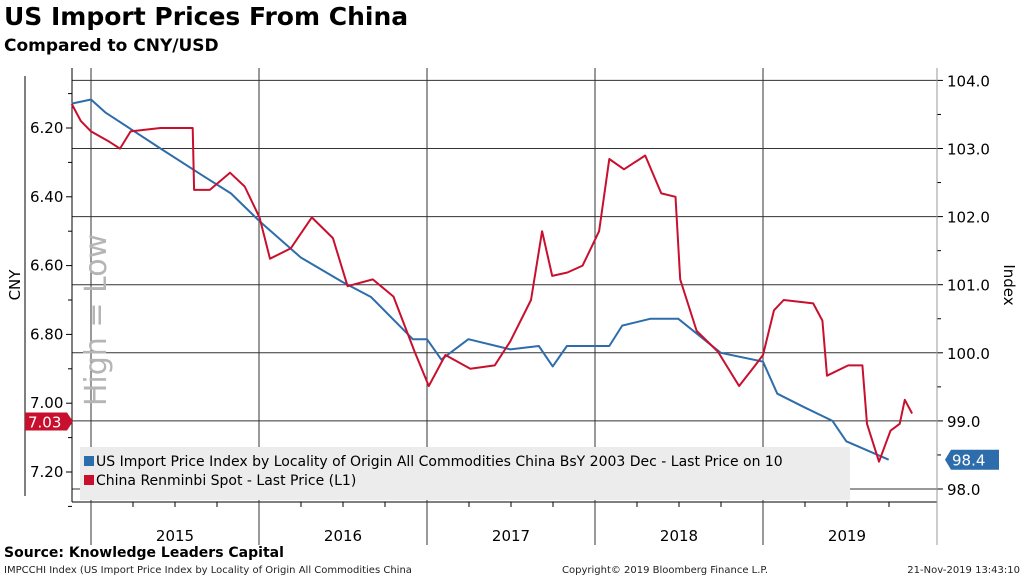 This screenshot has width=1024, height=579. I want to click on legend-label: China Renminbi Spot - Last Price (L1), so click(226, 481).